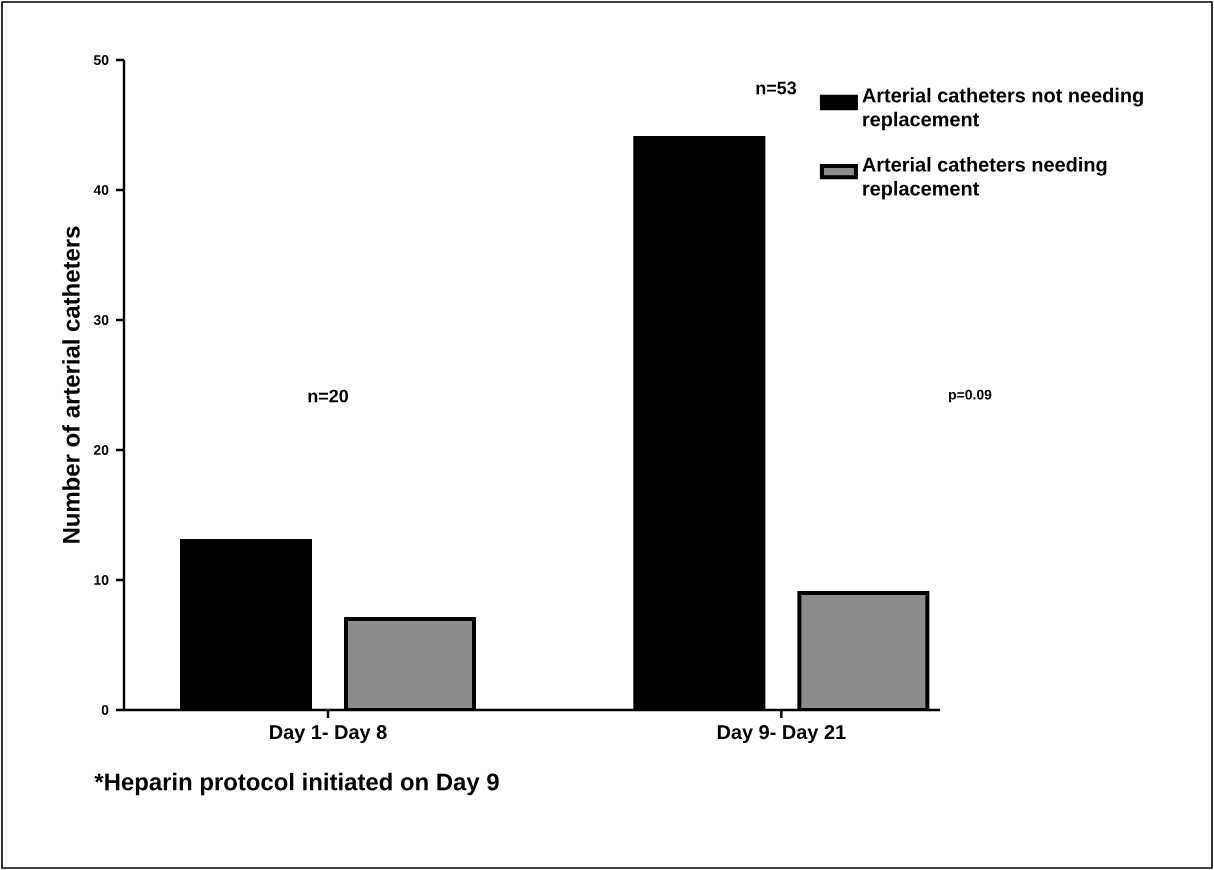 The height and width of the screenshot is (870, 1214). I want to click on annotation: n=53, so click(776, 88).